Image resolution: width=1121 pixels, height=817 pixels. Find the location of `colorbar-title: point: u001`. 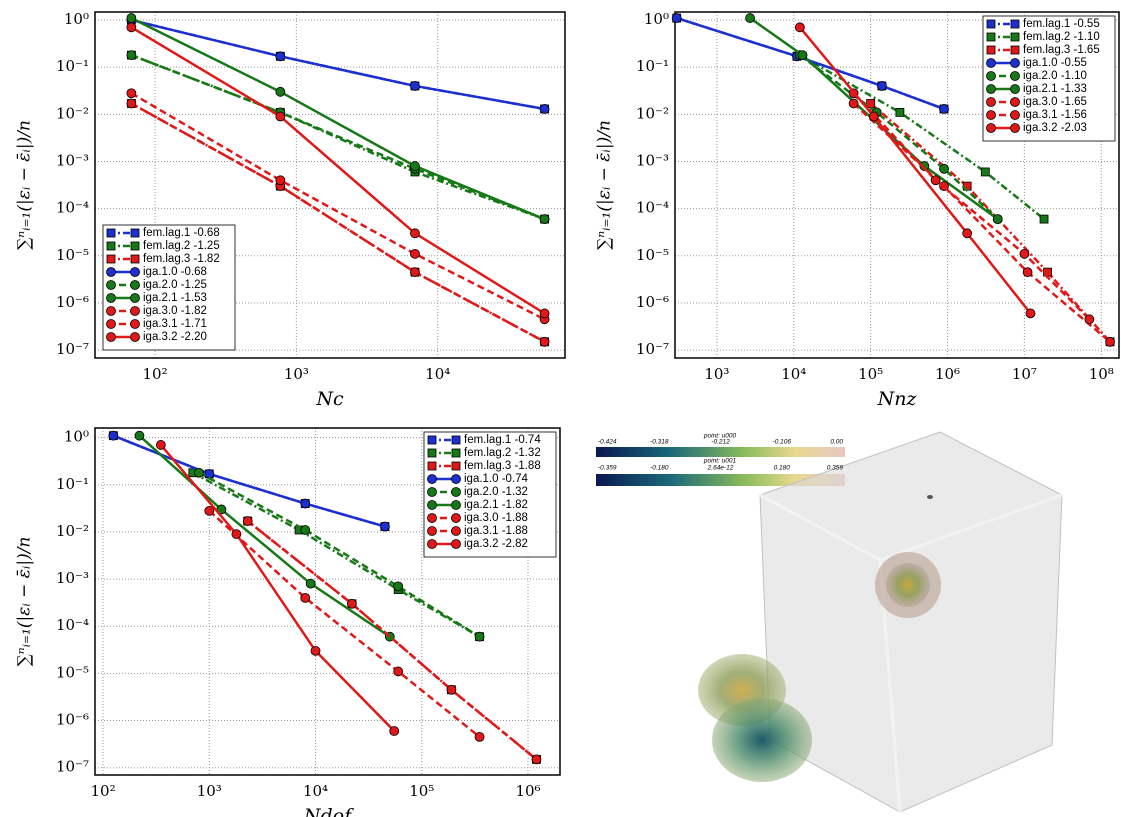

colorbar-title: point: u001 is located at coordinates (720, 461).